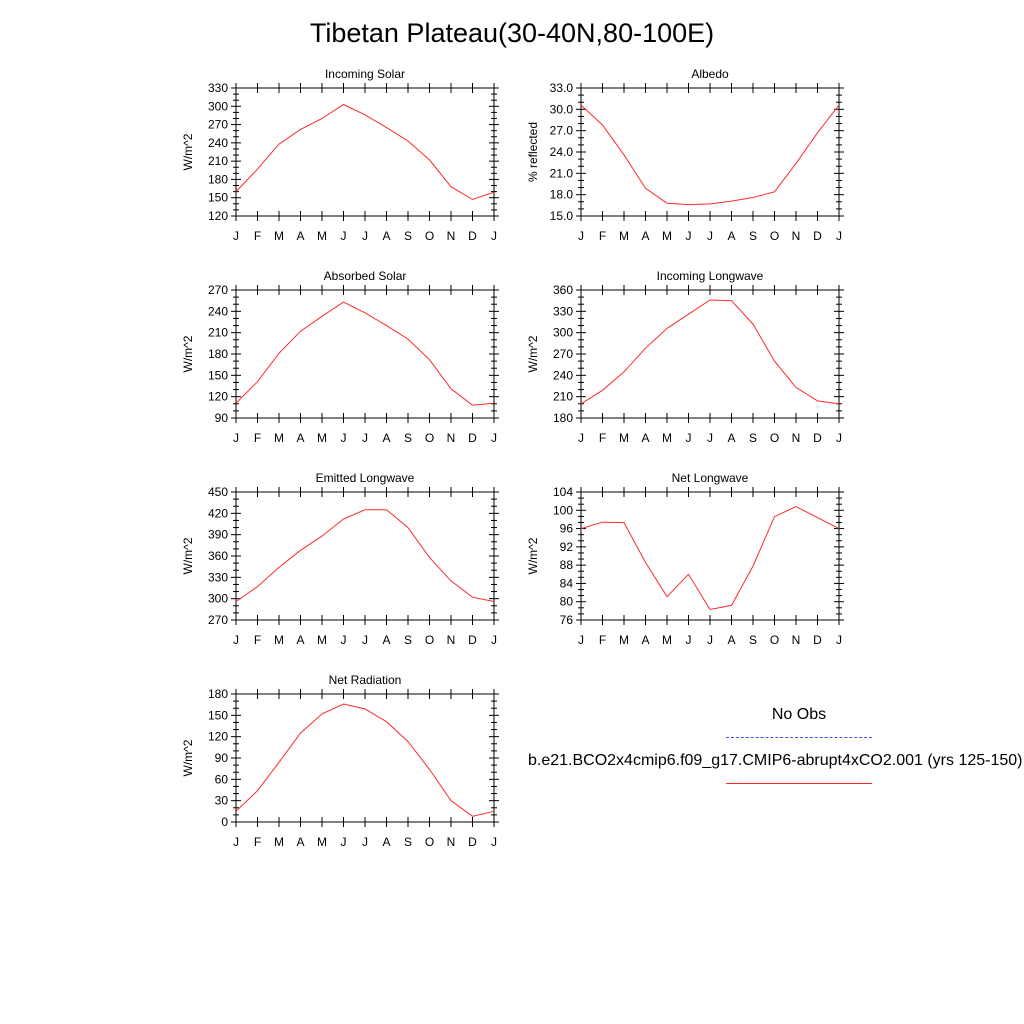 The height and width of the screenshot is (1024, 1024). I want to click on y-tick-label: 33.0, so click(562, 88).